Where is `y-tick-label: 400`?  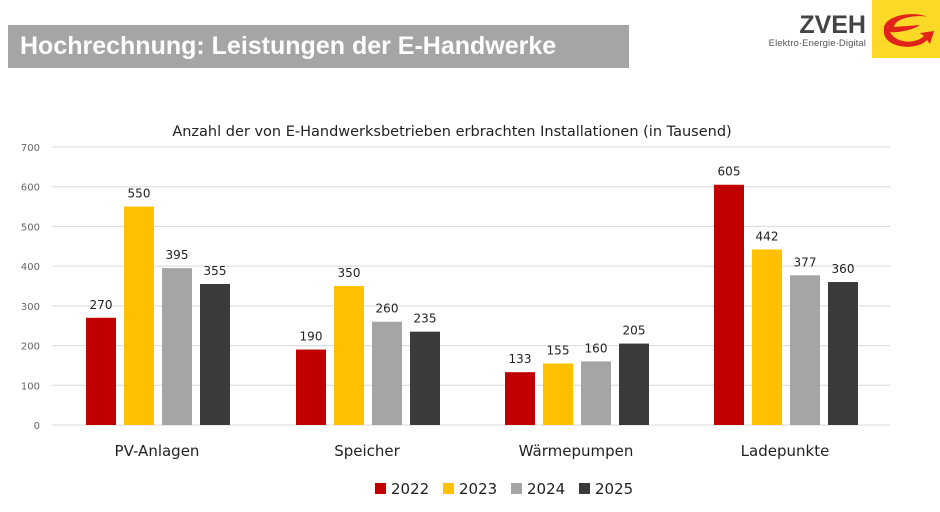 y-tick-label: 400 is located at coordinates (30, 267).